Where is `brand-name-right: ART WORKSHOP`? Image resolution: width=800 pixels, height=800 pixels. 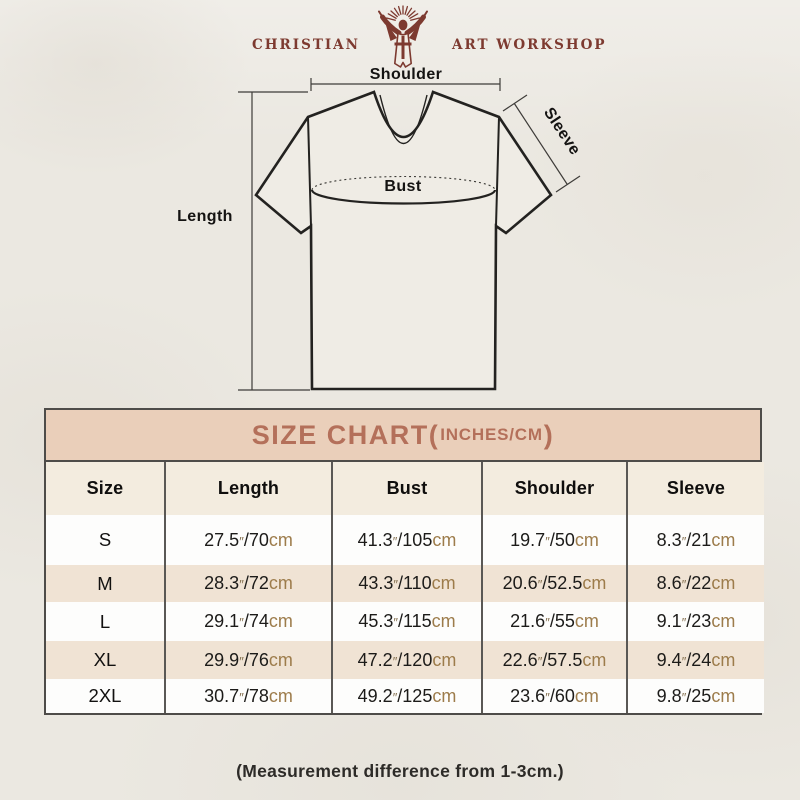
brand-name-right: ART WORKSHOP is located at coordinates (529, 45).